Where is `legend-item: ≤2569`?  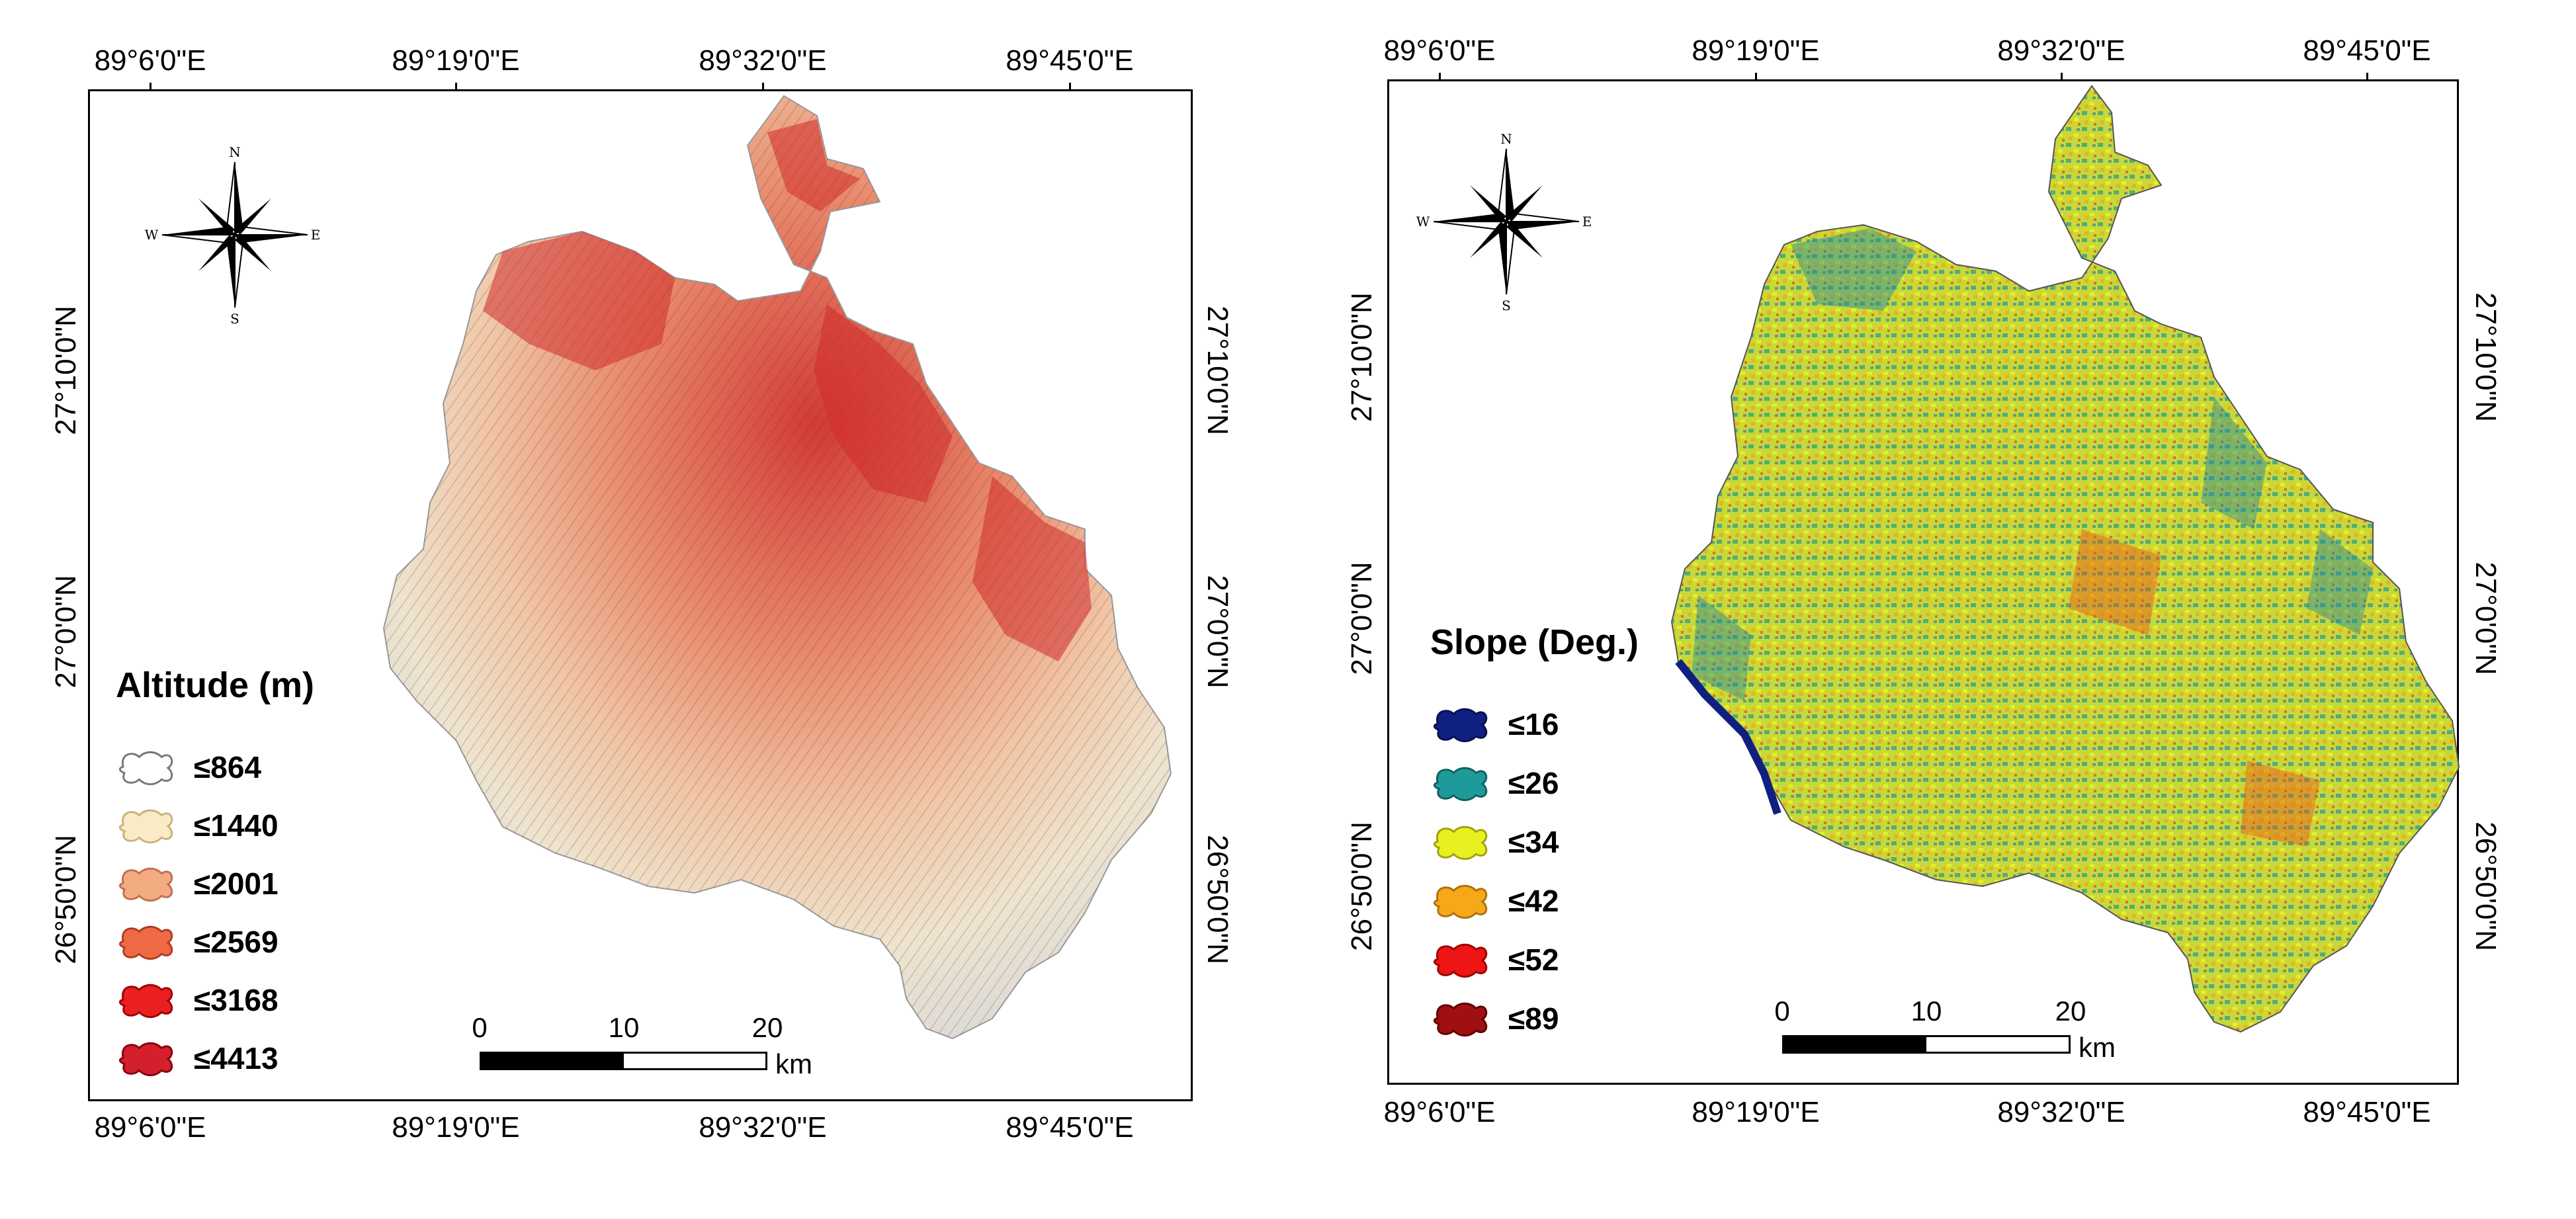
legend-item: ≤2569 is located at coordinates (197, 942).